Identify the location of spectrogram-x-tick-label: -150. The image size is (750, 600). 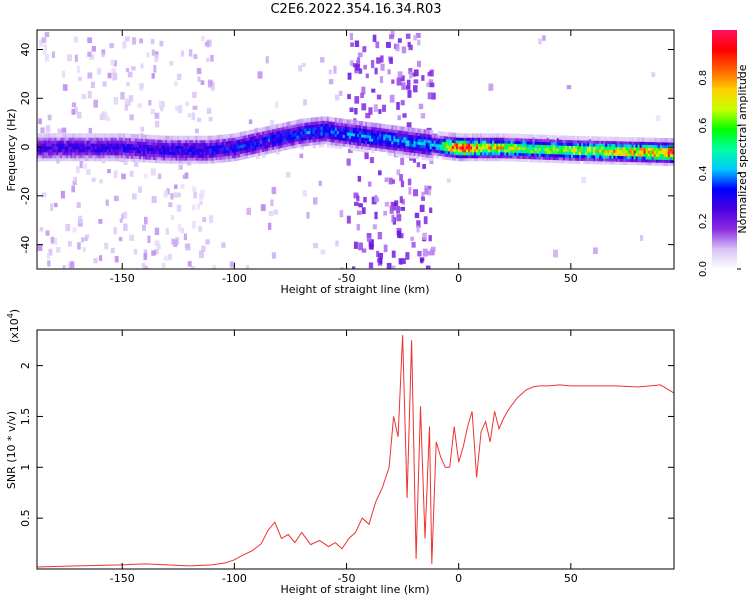
(122, 278).